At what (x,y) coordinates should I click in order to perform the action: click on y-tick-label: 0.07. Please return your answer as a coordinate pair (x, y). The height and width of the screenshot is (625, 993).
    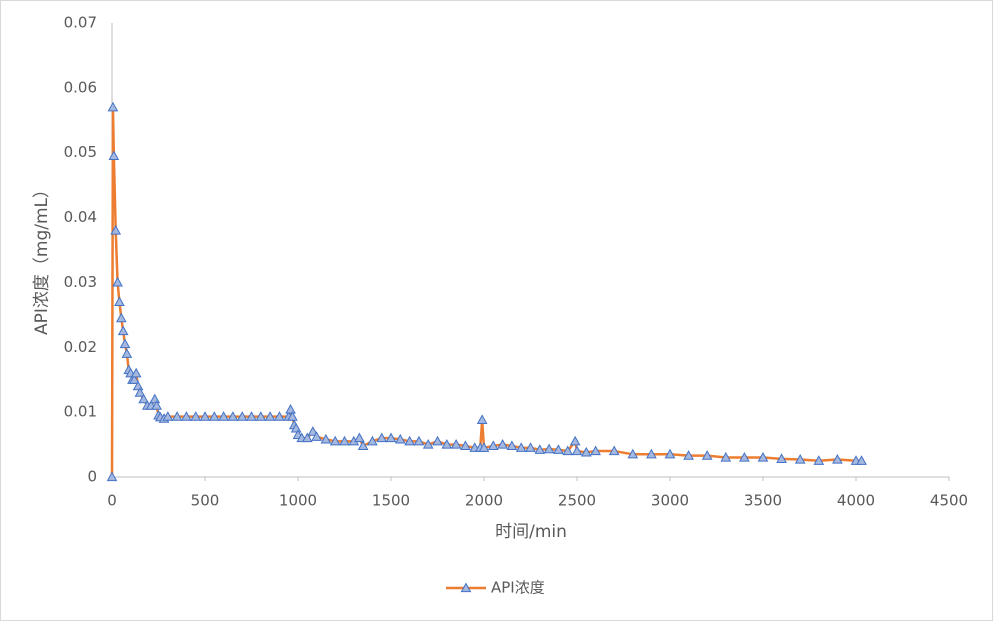
    Looking at the image, I should click on (80, 23).